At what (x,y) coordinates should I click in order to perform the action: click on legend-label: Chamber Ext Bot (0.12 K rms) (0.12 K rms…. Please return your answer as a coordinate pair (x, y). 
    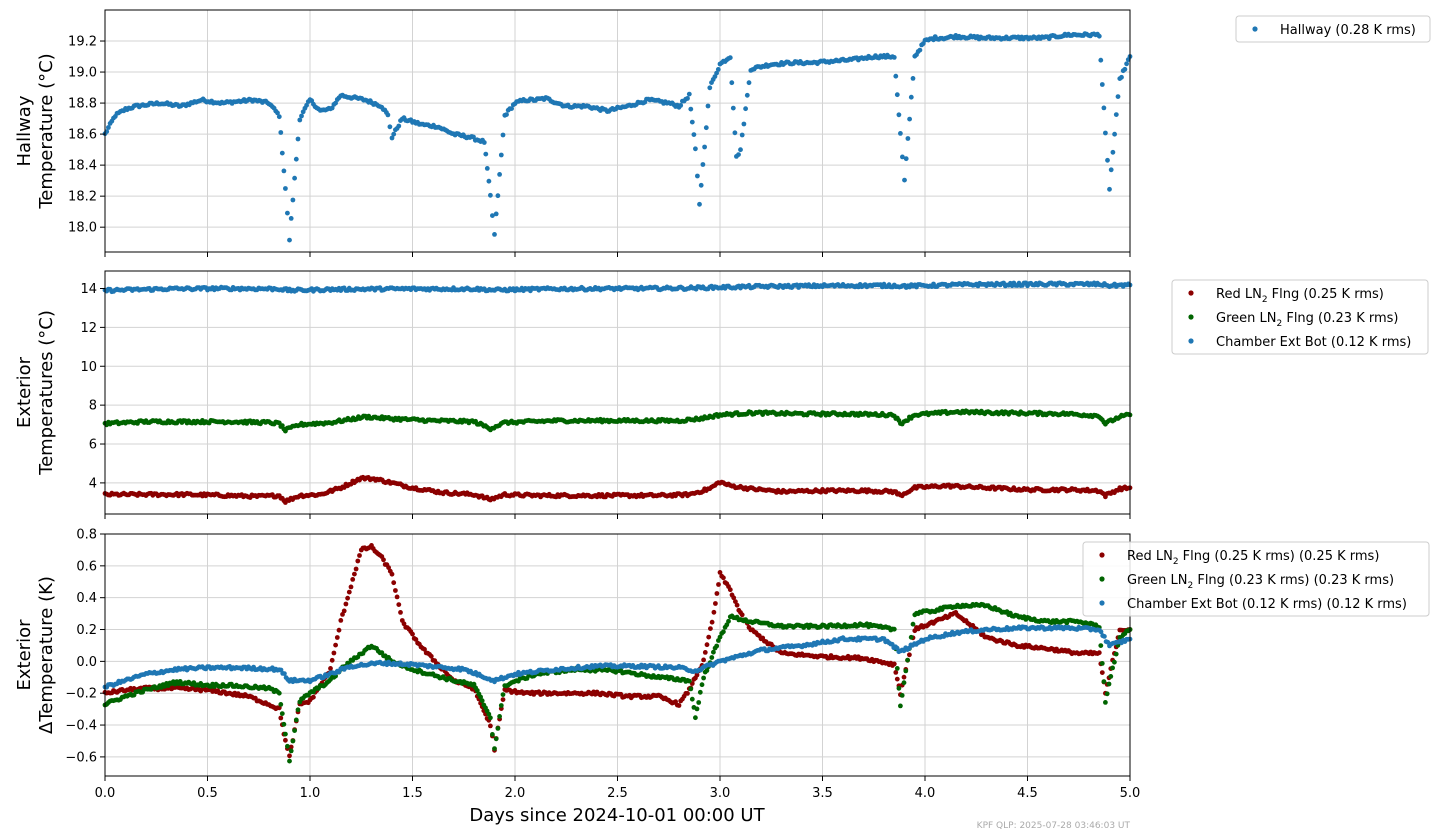
    Looking at the image, I should click on (1267, 604).